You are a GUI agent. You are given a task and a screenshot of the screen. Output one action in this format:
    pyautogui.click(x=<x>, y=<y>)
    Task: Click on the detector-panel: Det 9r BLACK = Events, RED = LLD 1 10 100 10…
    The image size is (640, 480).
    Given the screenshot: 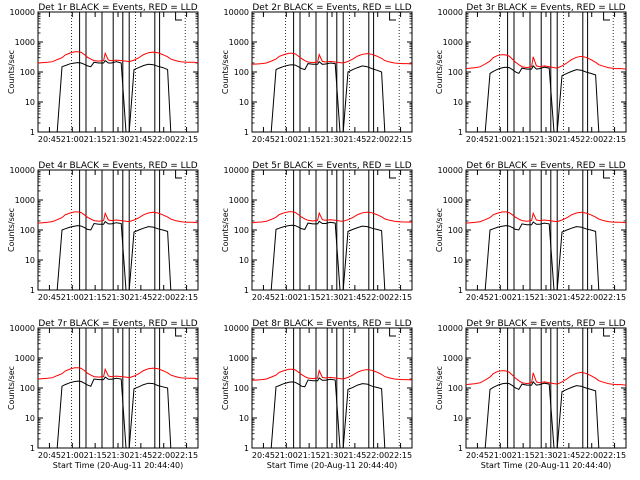 What is the action you would take?
    pyautogui.click(x=531, y=394)
    